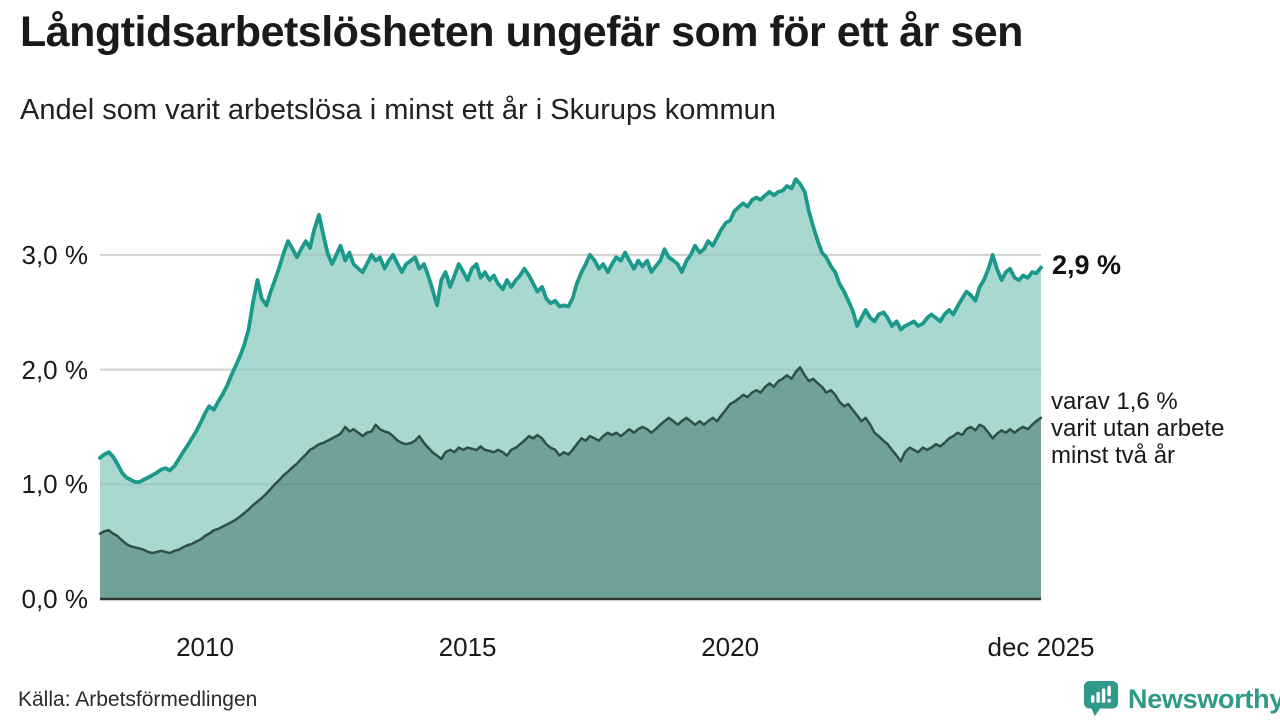  Describe the element at coordinates (730, 647) in the screenshot. I see `x-tick-label: 2020` at that location.